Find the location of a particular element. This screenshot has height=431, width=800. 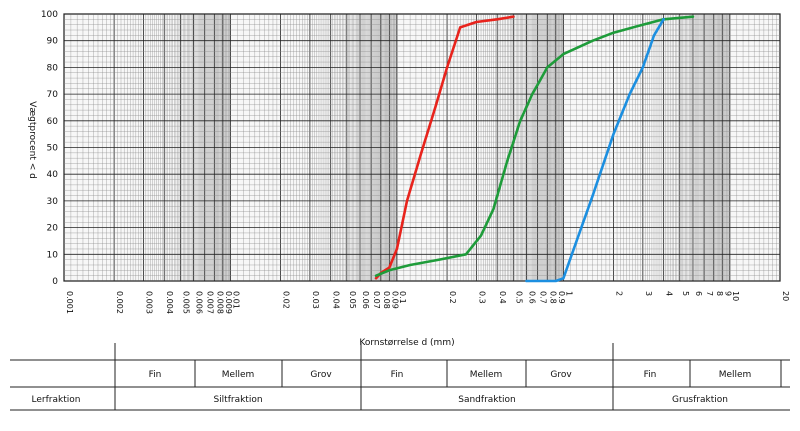

x-tick-label: 0.3 is located at coordinates (481, 297).